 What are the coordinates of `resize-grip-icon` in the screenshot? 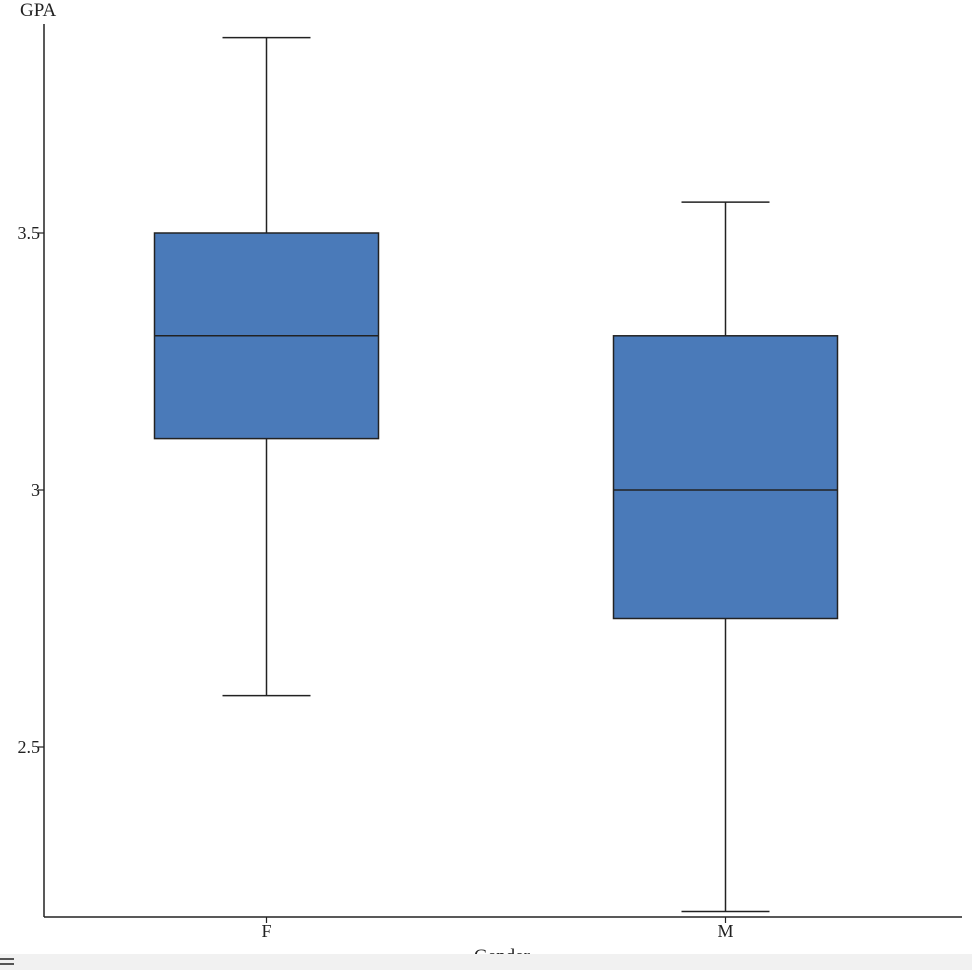 It's located at (8, 962).